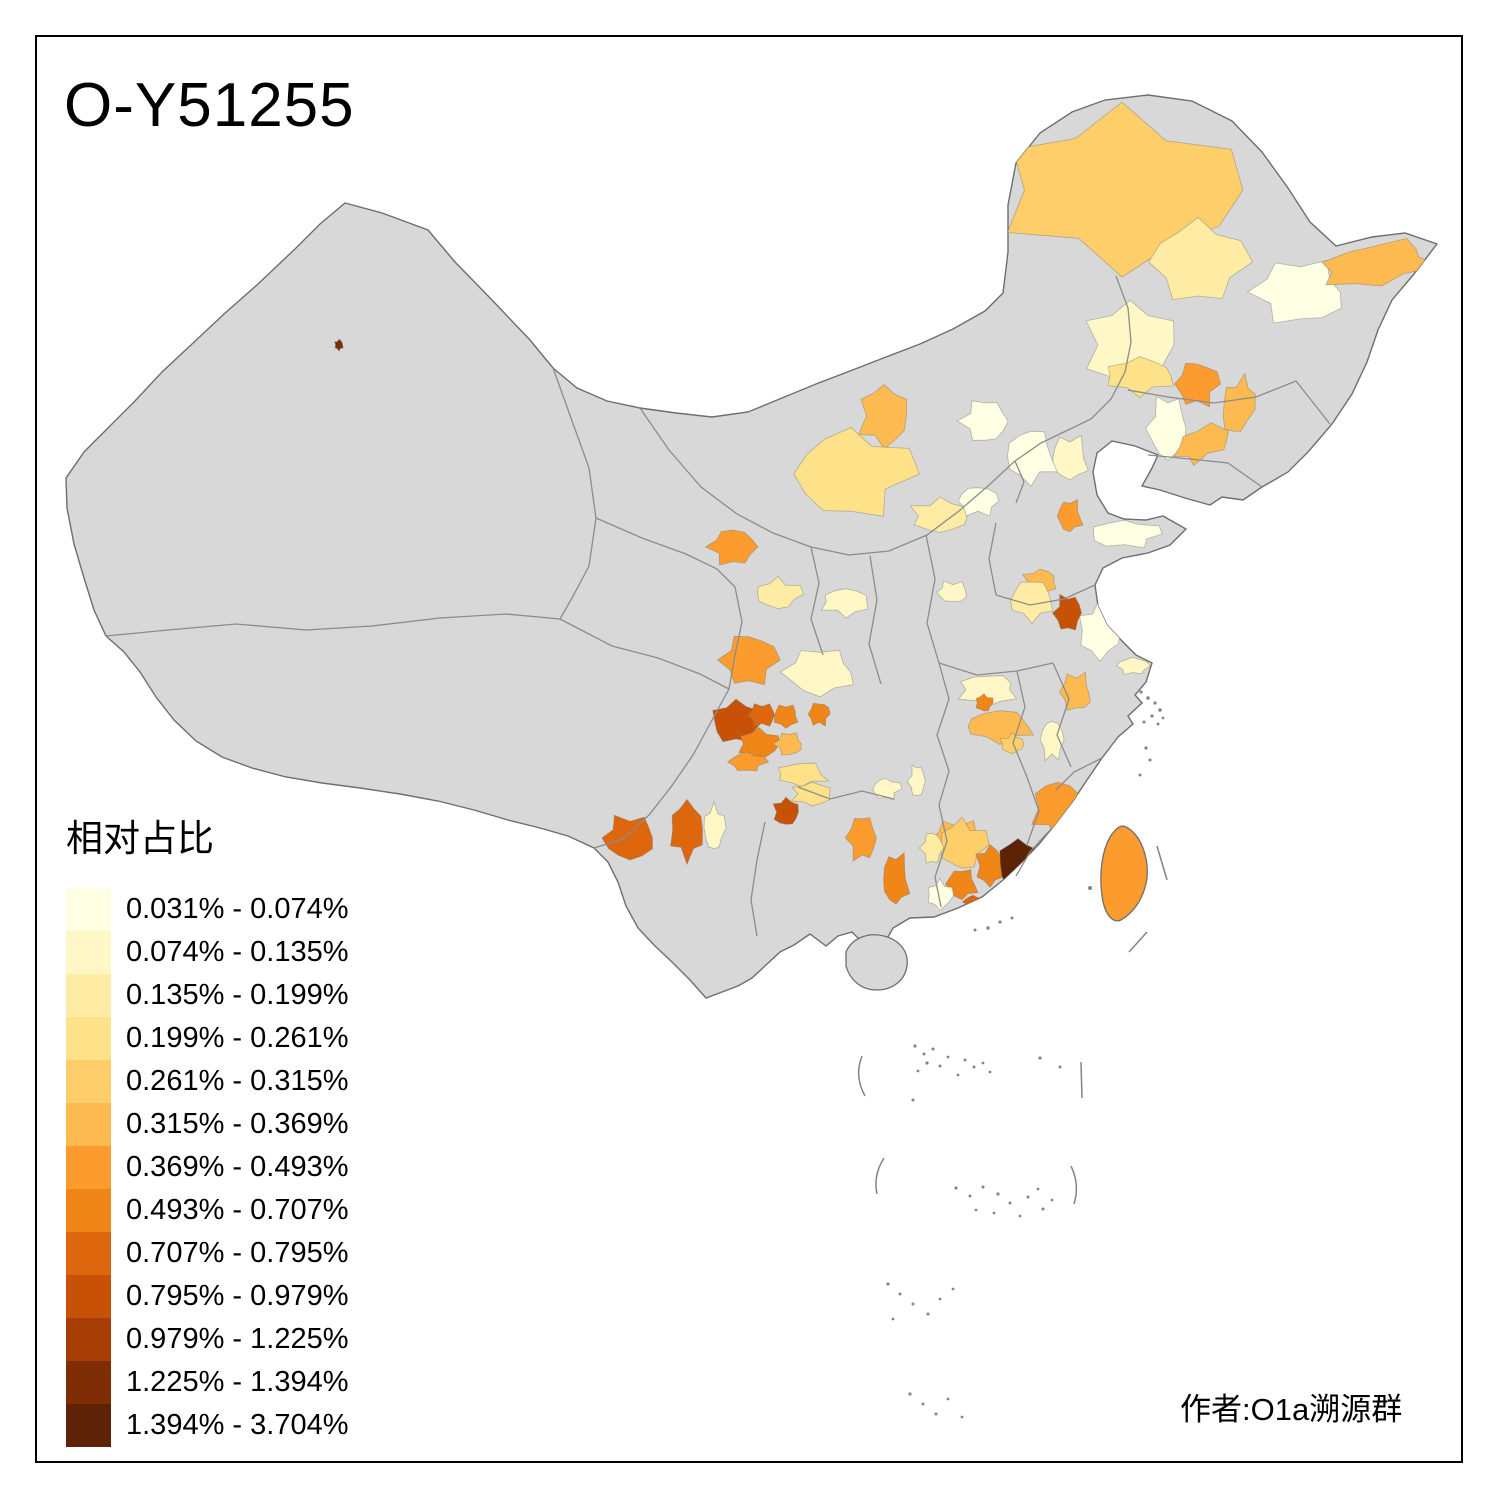 This screenshot has width=1500, height=1500. What do you see at coordinates (1066, 612) in the screenshot?
I see `region-xuzhou-dark` at bounding box center [1066, 612].